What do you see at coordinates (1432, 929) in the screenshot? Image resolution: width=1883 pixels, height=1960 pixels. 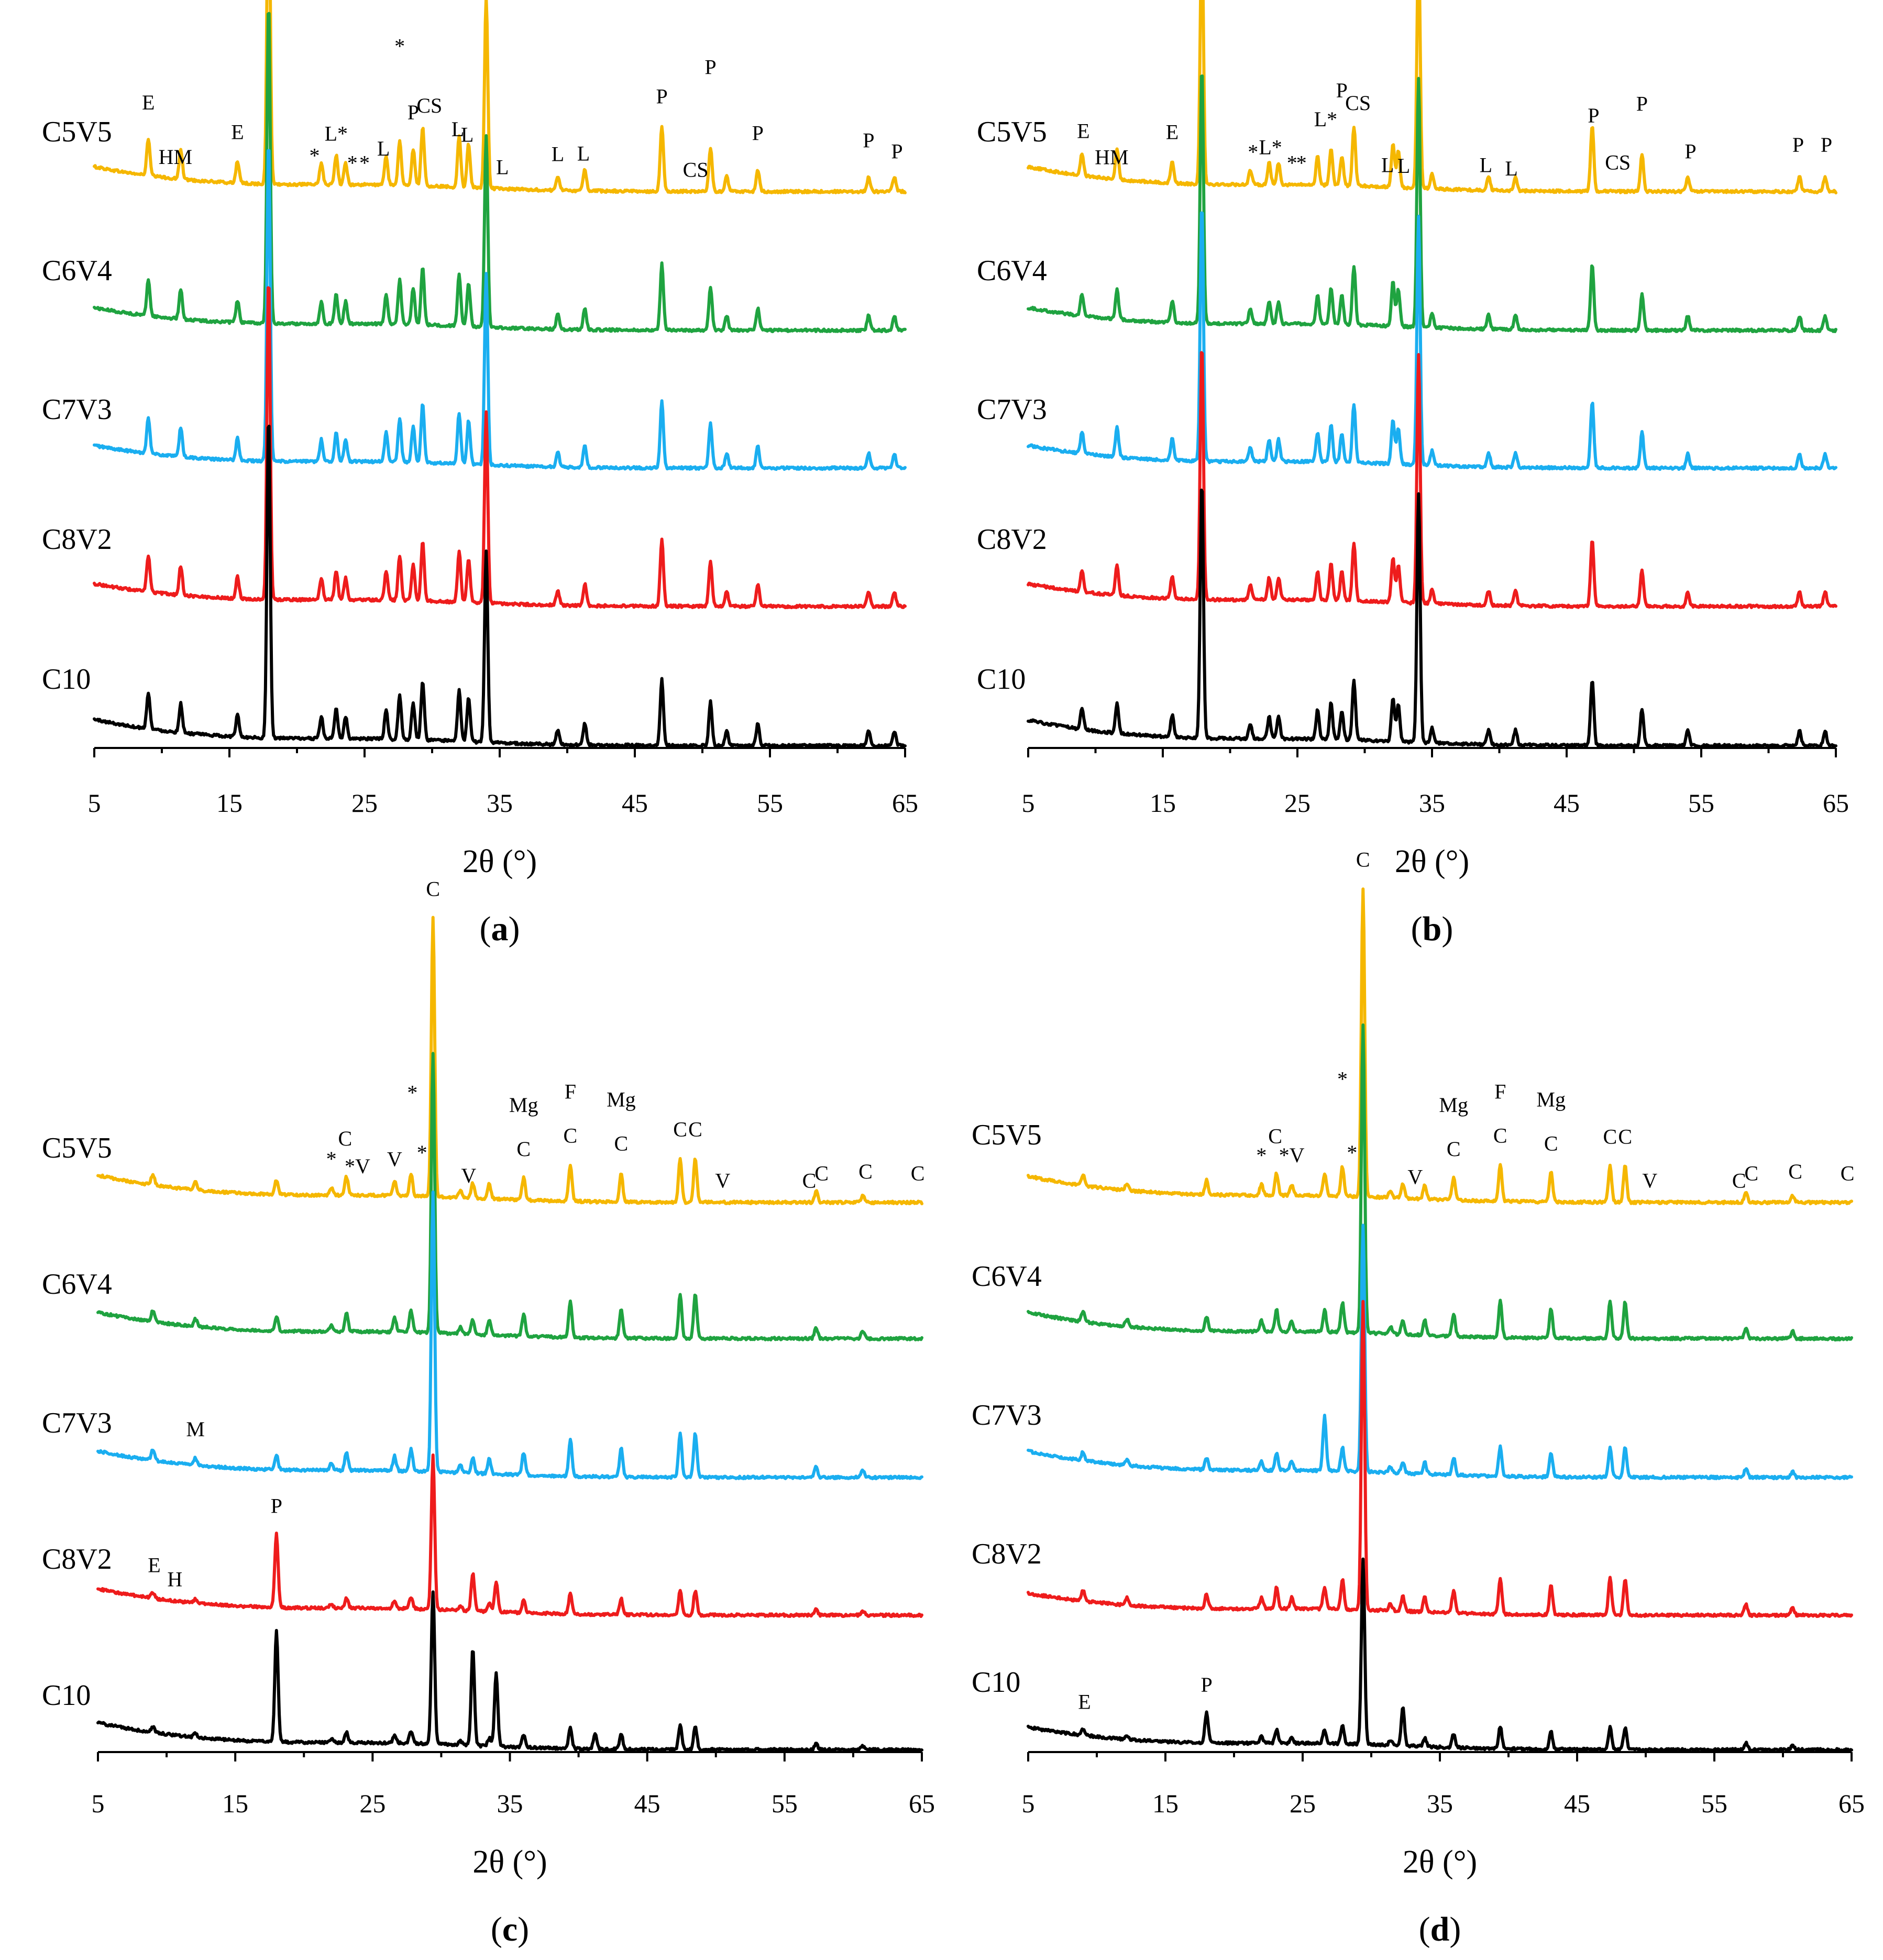 I see `panel-caption-letter: b` at bounding box center [1432, 929].